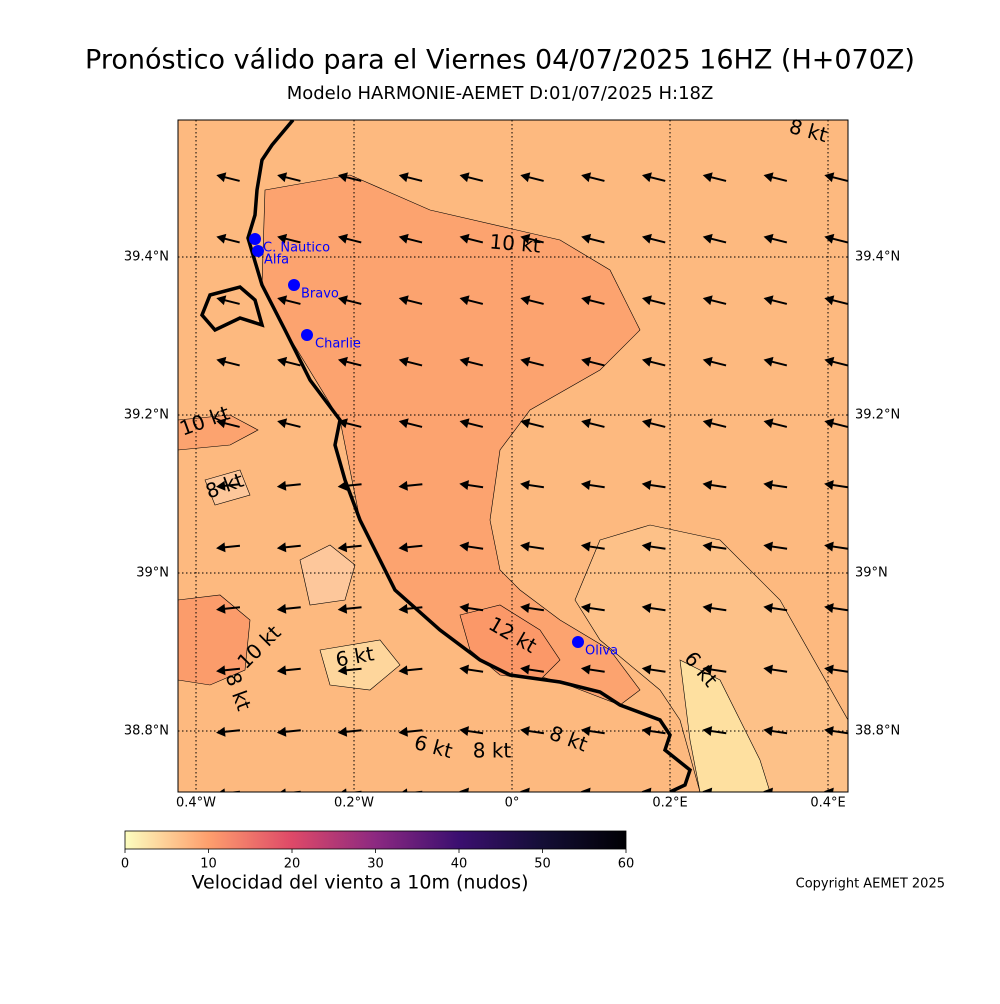 The height and width of the screenshot is (1004, 1000). Describe the element at coordinates (196, 803) in the screenshot. I see `x-tick-label: 0.4°W` at that location.